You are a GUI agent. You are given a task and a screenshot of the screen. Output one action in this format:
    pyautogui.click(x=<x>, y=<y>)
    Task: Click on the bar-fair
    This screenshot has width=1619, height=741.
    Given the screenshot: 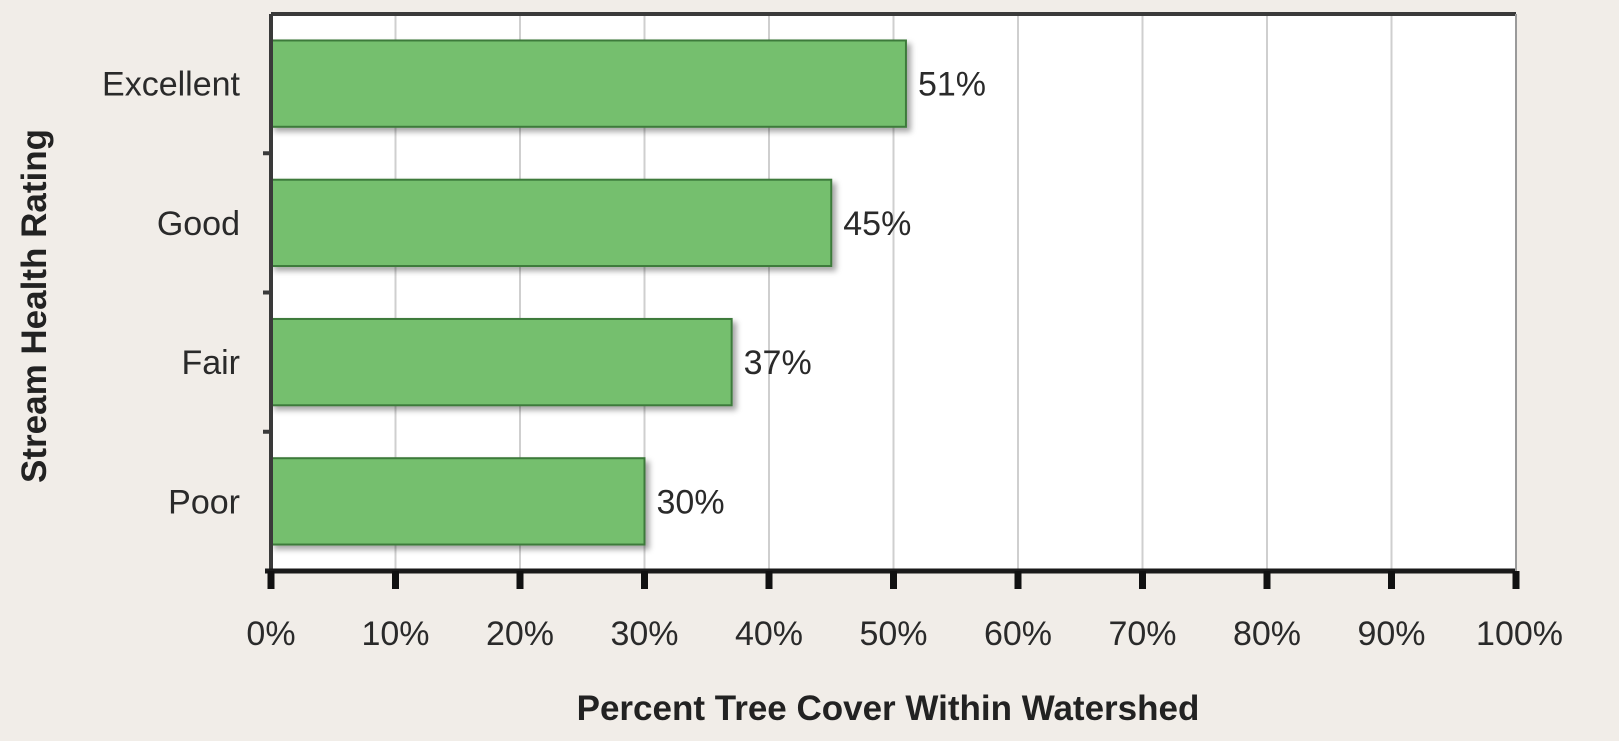 What is the action you would take?
    pyautogui.click(x=501, y=362)
    